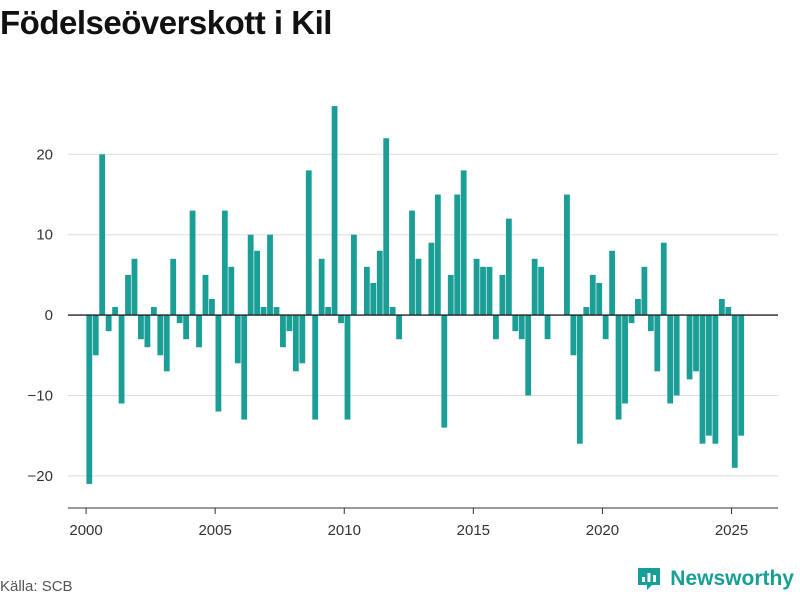  Describe the element at coordinates (49, 315) in the screenshot. I see `y-tick-label: 0` at that location.